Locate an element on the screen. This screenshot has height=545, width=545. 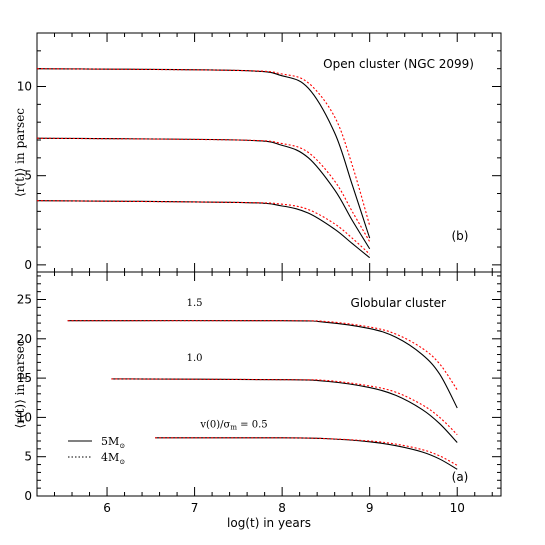
y-tick-label: 25 is located at coordinates (24, 300).